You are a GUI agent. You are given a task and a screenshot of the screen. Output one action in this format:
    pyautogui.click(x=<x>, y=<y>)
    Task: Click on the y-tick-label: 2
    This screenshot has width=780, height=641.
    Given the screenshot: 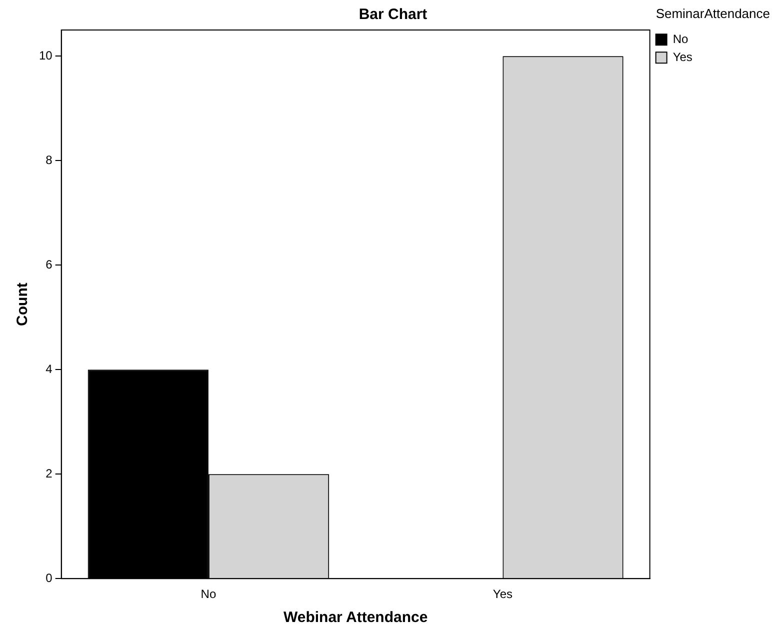 What is the action you would take?
    pyautogui.click(x=49, y=473)
    